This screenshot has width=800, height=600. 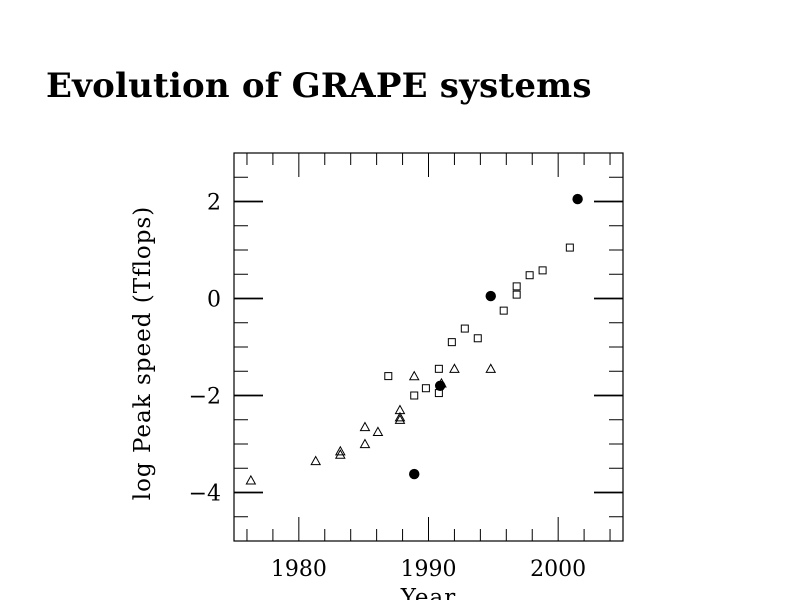 What do you see at coordinates (319, 86) in the screenshot?
I see `chart-title: Evolution of GRAPE systems` at bounding box center [319, 86].